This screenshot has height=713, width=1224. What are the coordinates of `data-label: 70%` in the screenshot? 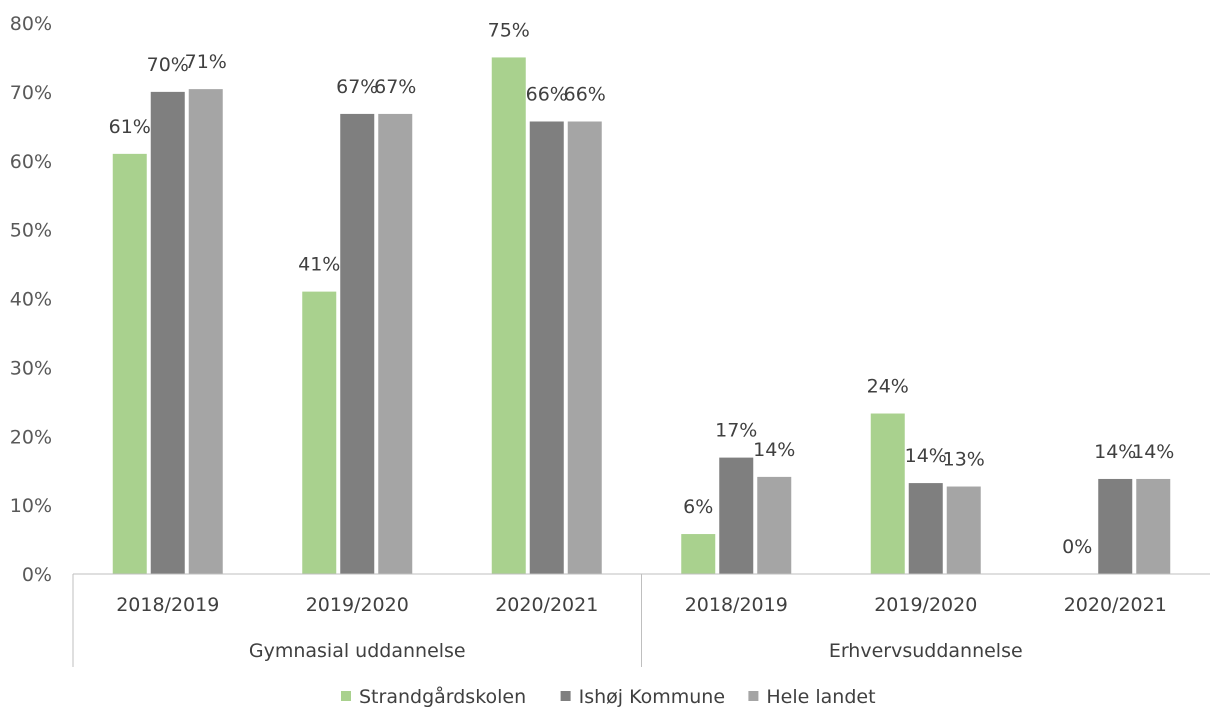 It's located at (168, 65).